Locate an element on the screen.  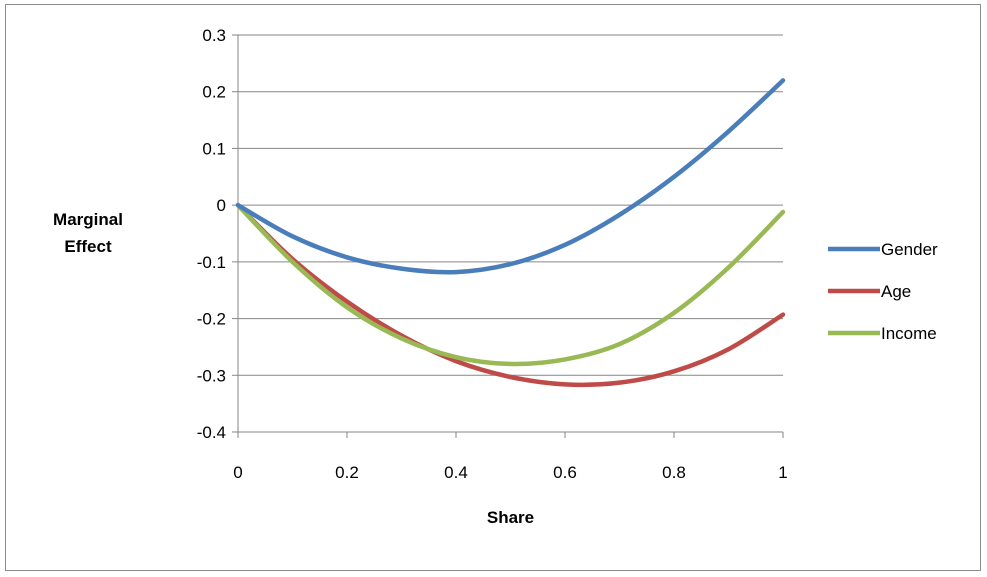
y-tick-label: -0.4 is located at coordinates (211, 432).